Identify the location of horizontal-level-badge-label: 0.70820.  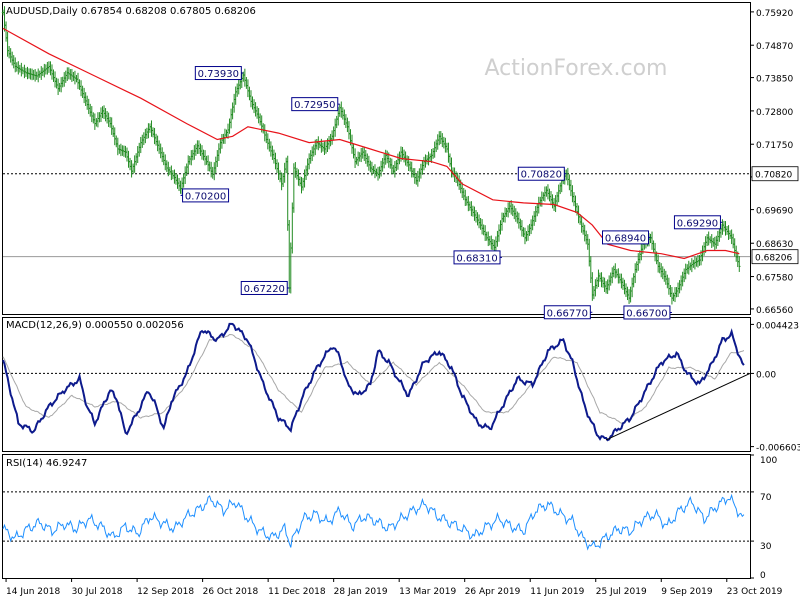
(773, 176).